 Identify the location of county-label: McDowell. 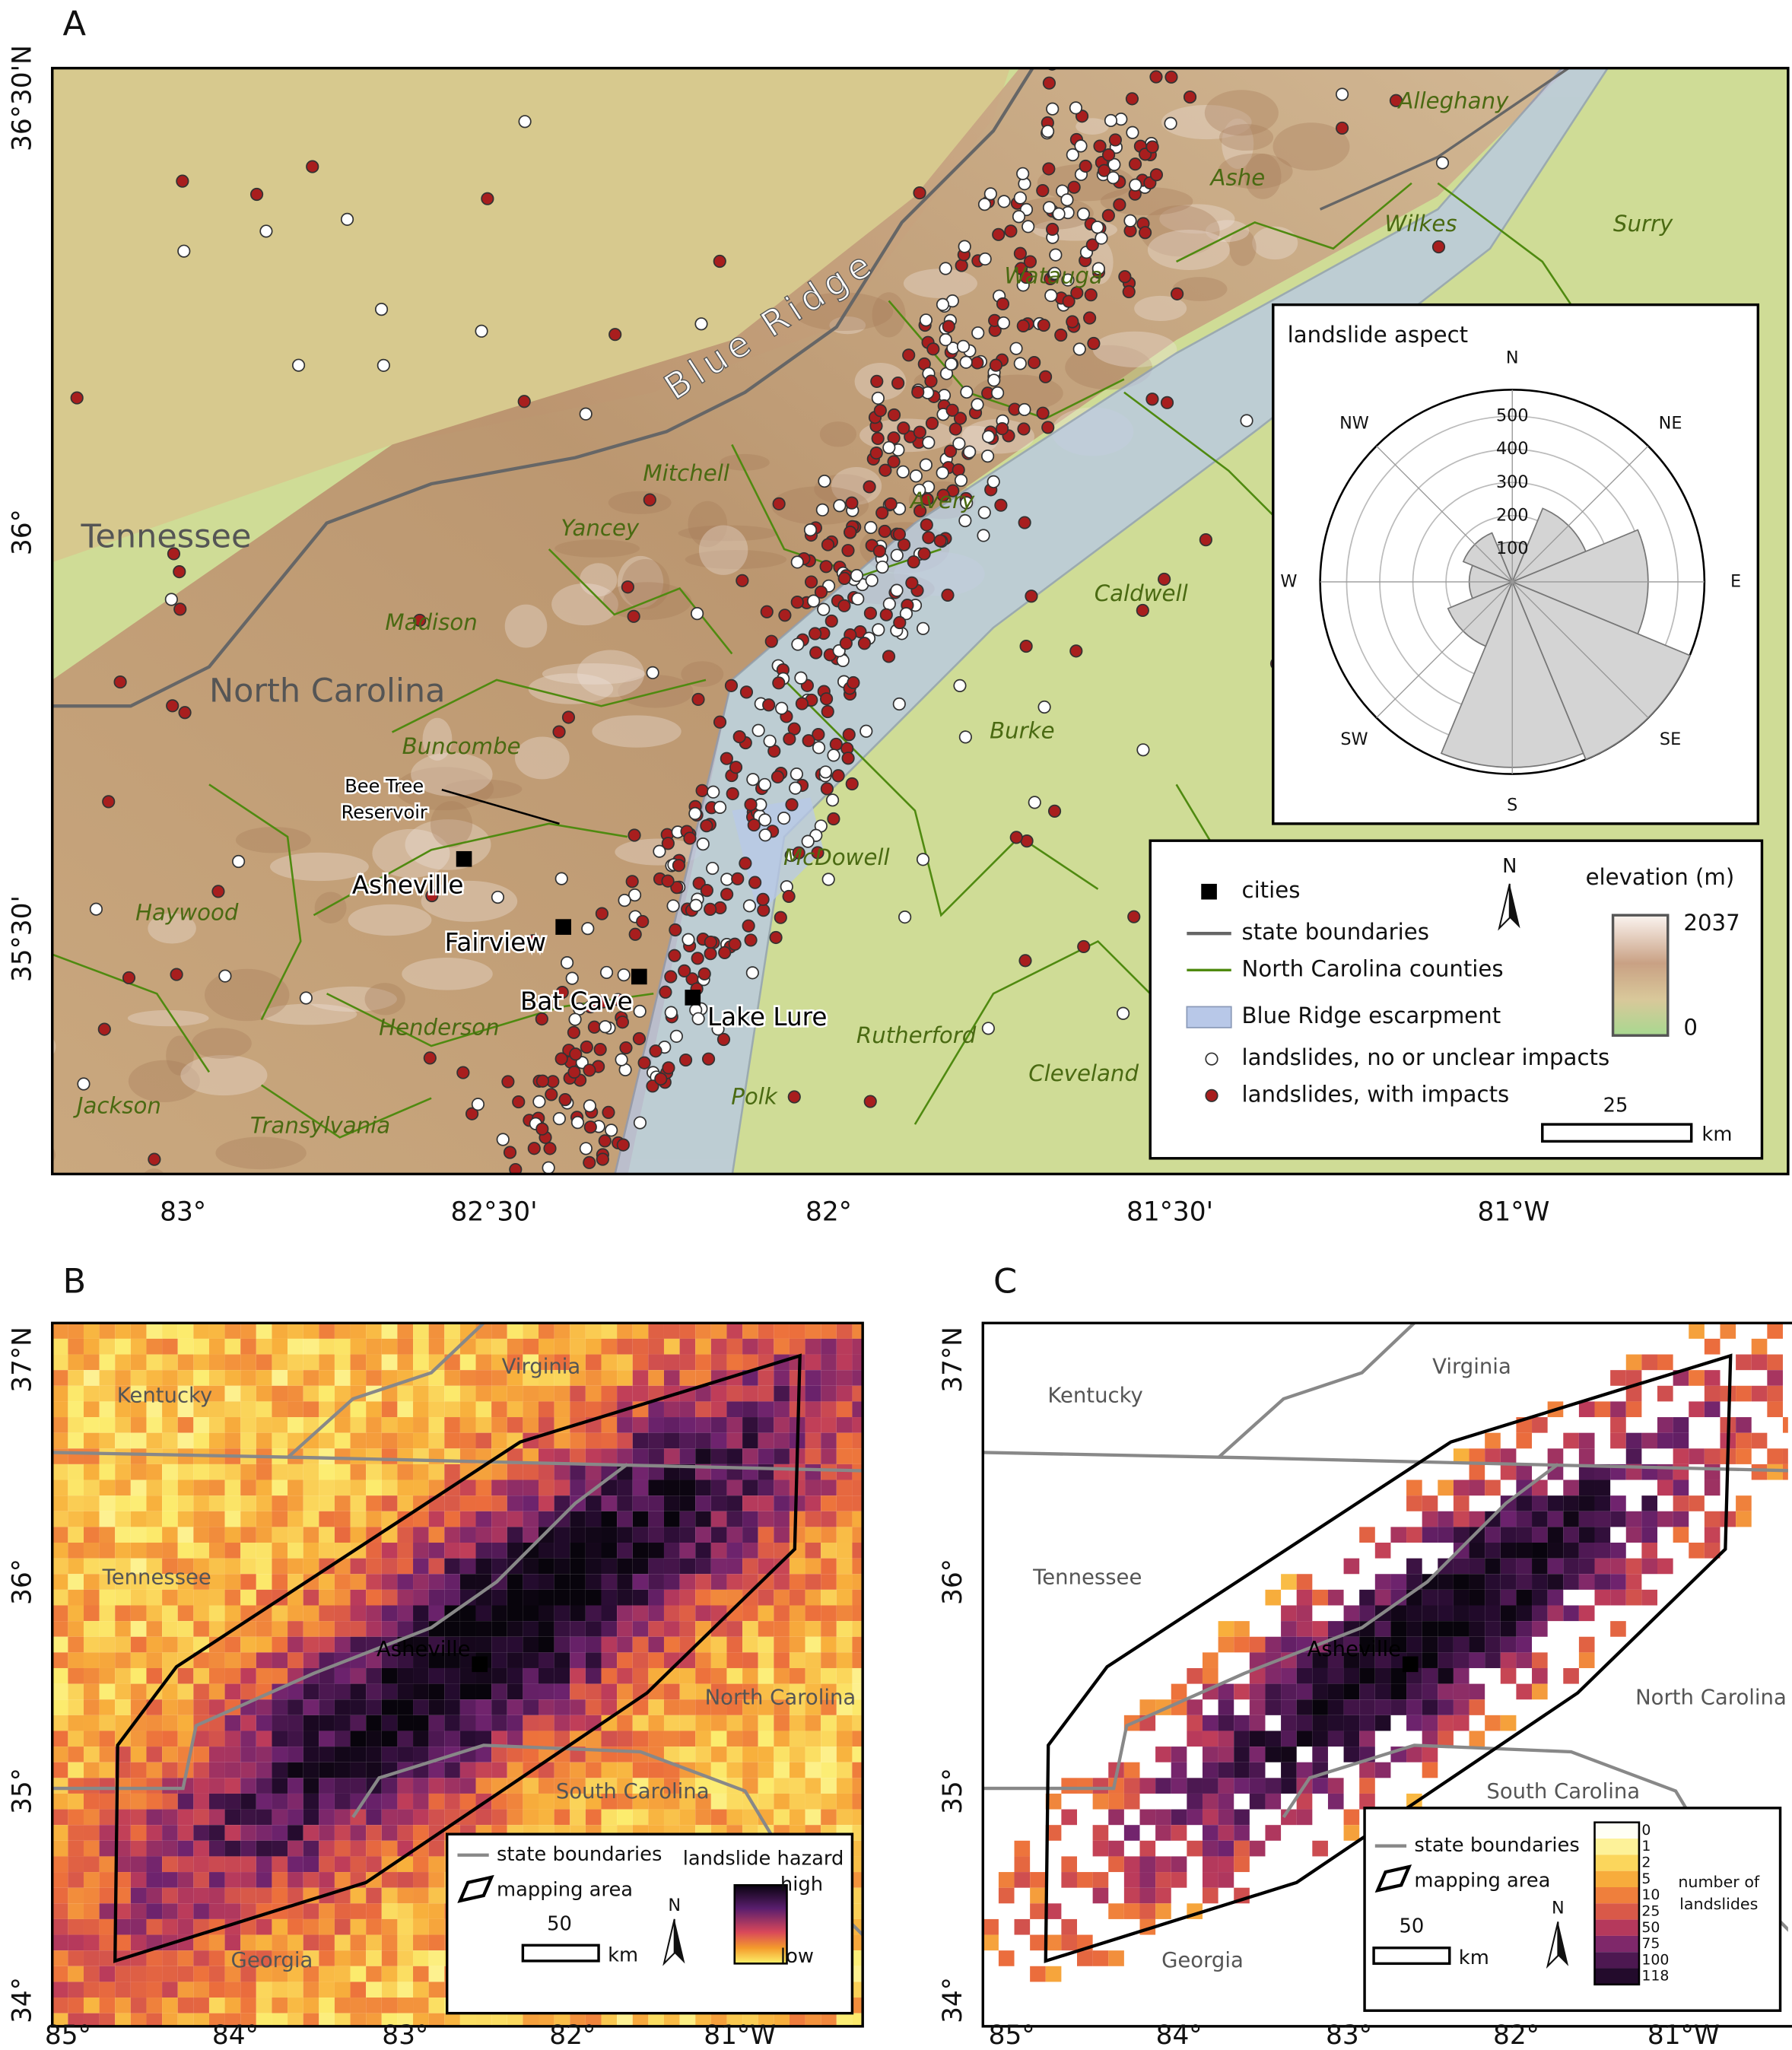
(836, 857).